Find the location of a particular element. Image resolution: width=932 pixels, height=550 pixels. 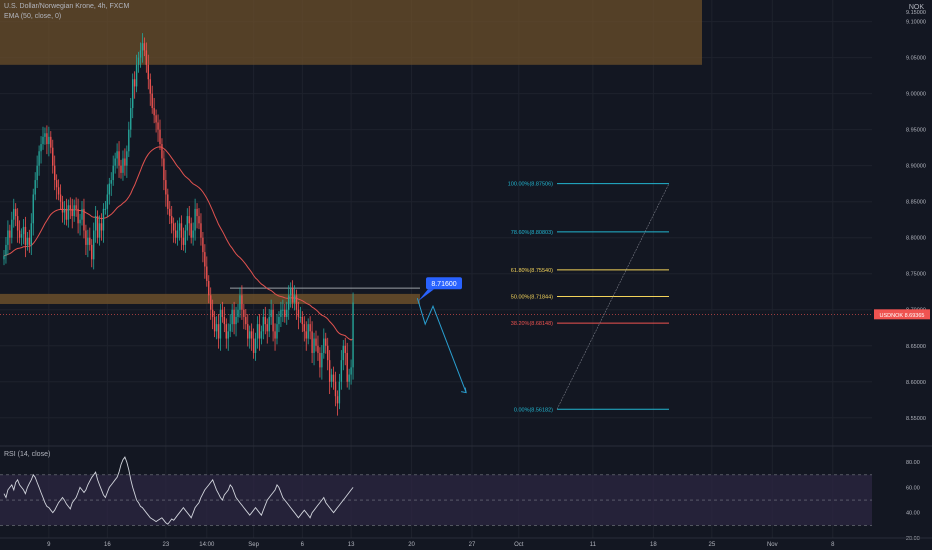

fib-level-label: 61.80%(8.75540) is located at coordinates (532, 271).